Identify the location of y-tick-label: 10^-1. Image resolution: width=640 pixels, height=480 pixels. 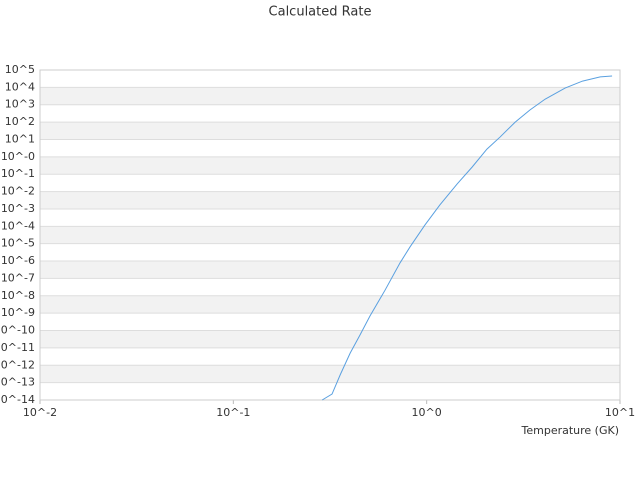
(18, 173).